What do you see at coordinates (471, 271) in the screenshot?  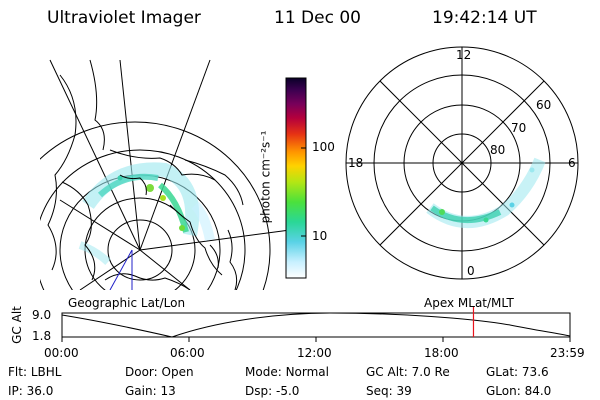 I see `mlt-label-0: 0` at bounding box center [471, 271].